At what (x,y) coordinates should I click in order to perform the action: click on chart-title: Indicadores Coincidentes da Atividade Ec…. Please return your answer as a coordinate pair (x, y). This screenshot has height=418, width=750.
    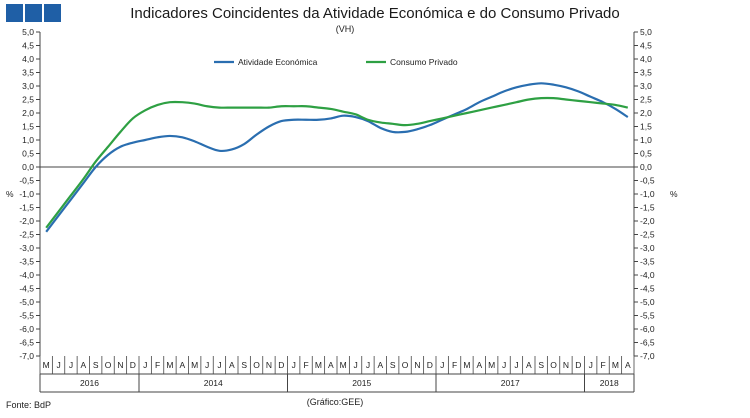
    Looking at the image, I should click on (375, 13).